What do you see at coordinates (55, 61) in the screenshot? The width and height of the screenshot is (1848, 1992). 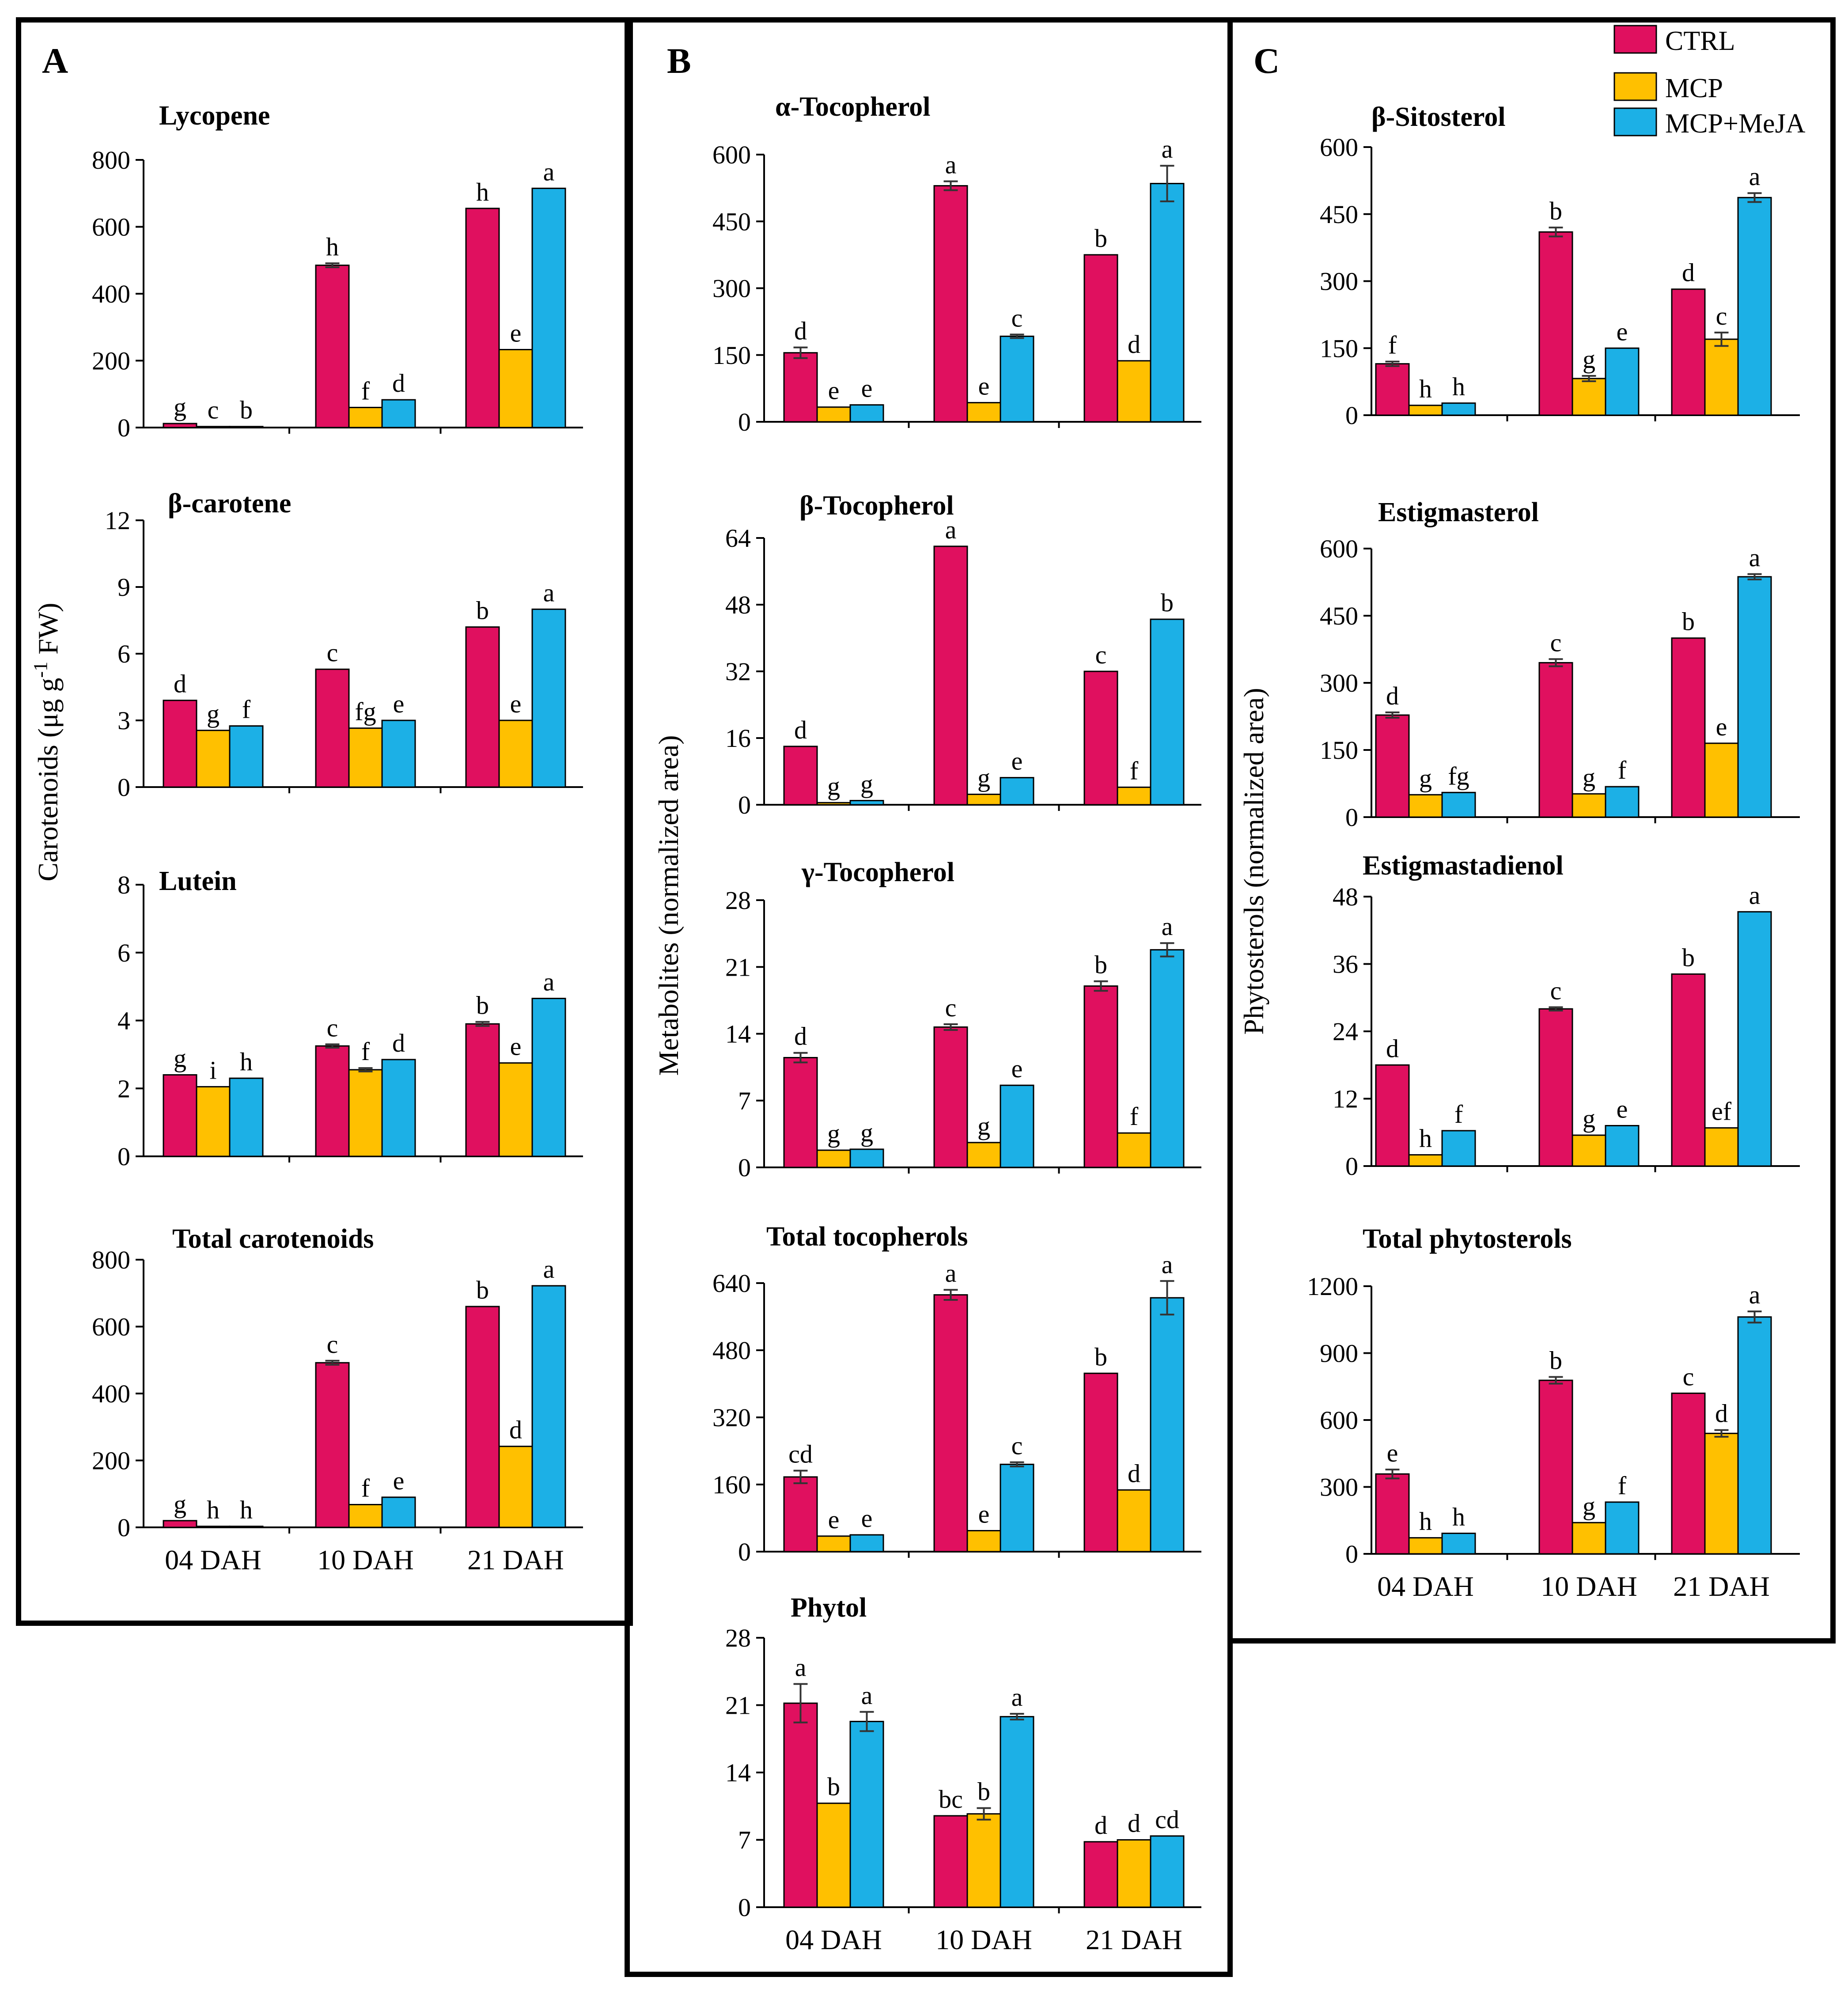 I see `panel-letter-a: A` at bounding box center [55, 61].